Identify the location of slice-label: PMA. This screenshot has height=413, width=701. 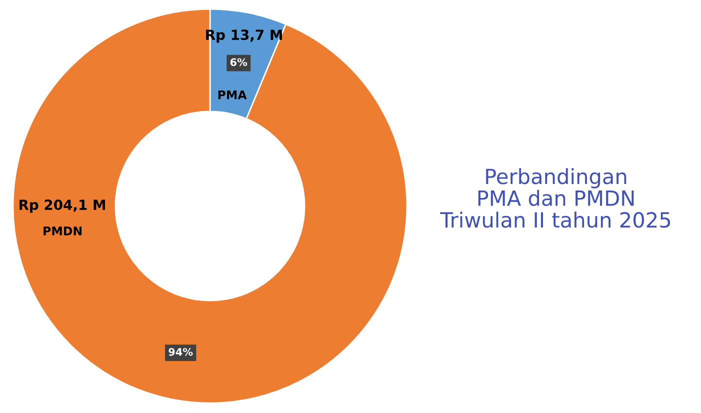
(232, 95).